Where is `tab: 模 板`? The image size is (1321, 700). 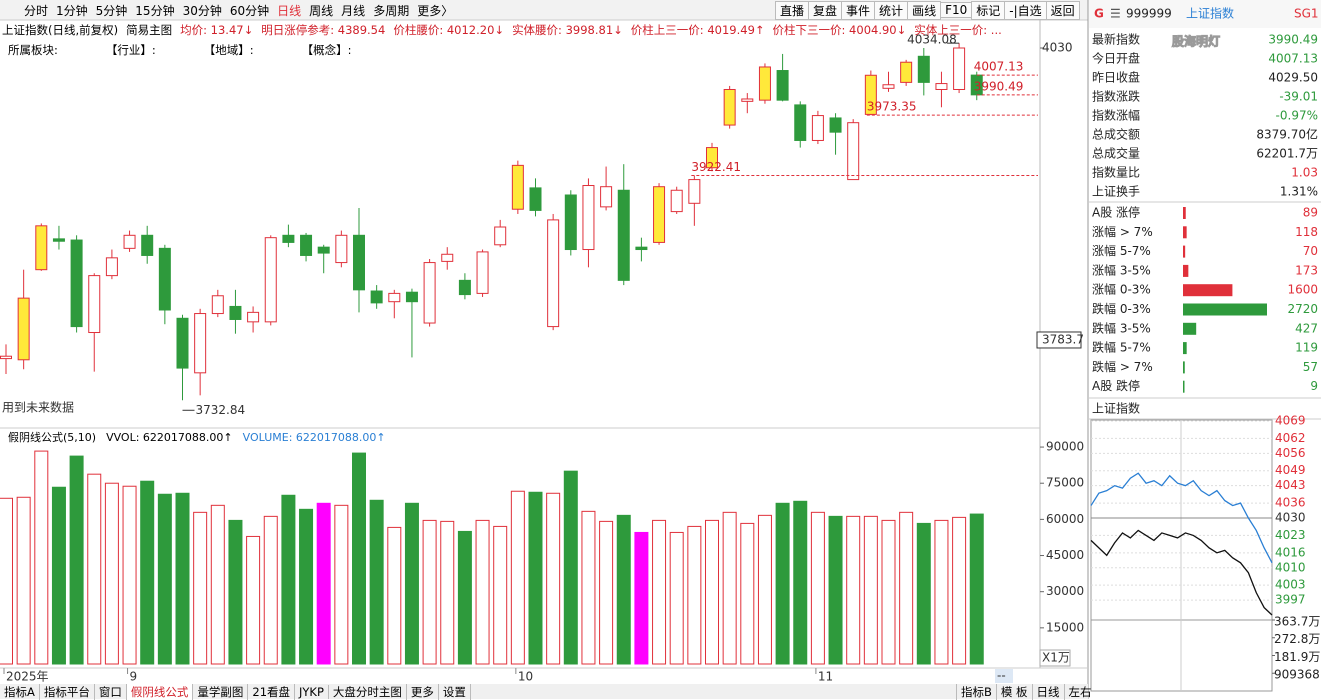
tab: 模 板 is located at coordinates (1013, 692).